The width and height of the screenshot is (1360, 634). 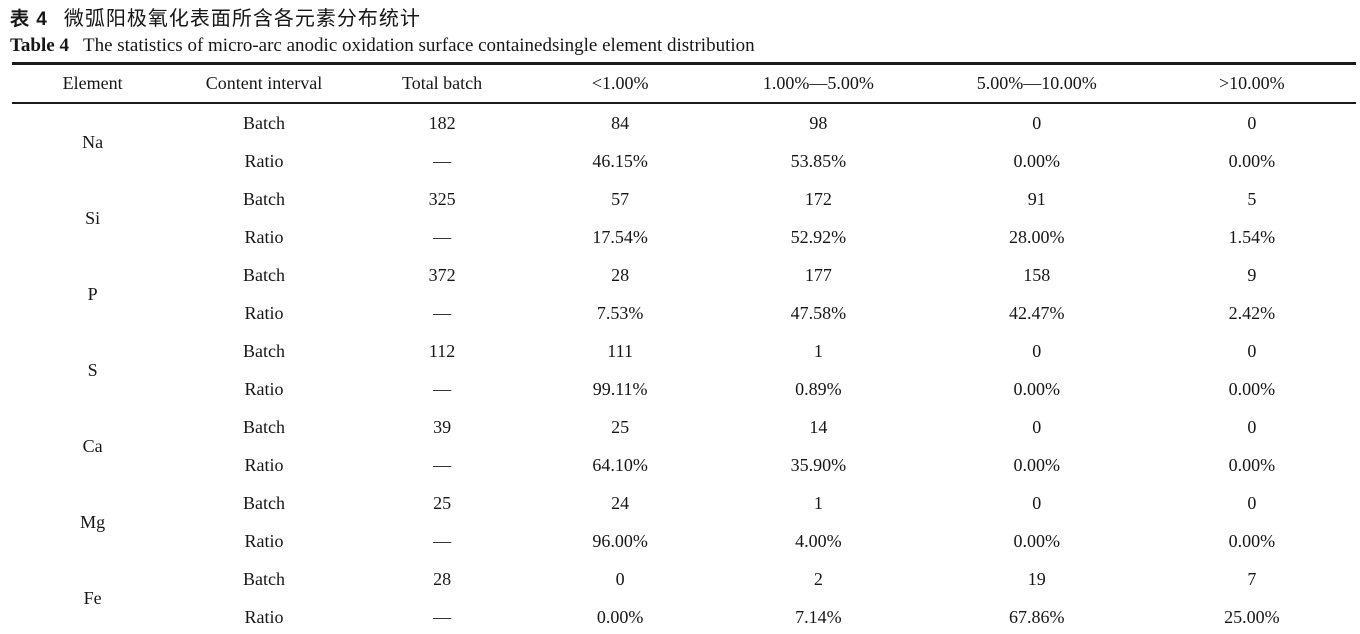 I want to click on element-symbol-cell: Na, so click(x=93, y=141).